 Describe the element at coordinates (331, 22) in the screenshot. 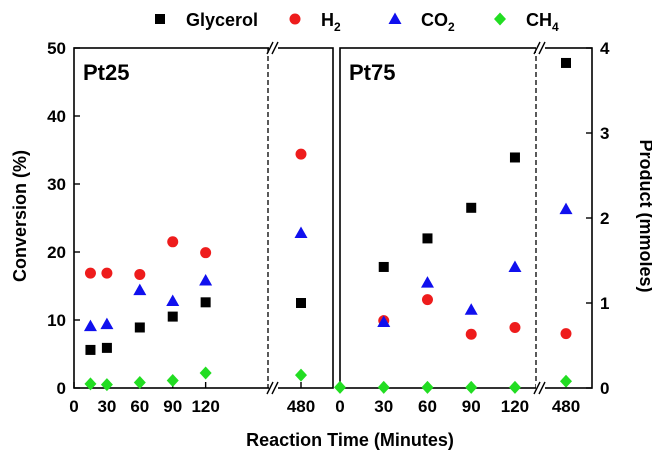

I see `legend-label-h2: H2` at that location.